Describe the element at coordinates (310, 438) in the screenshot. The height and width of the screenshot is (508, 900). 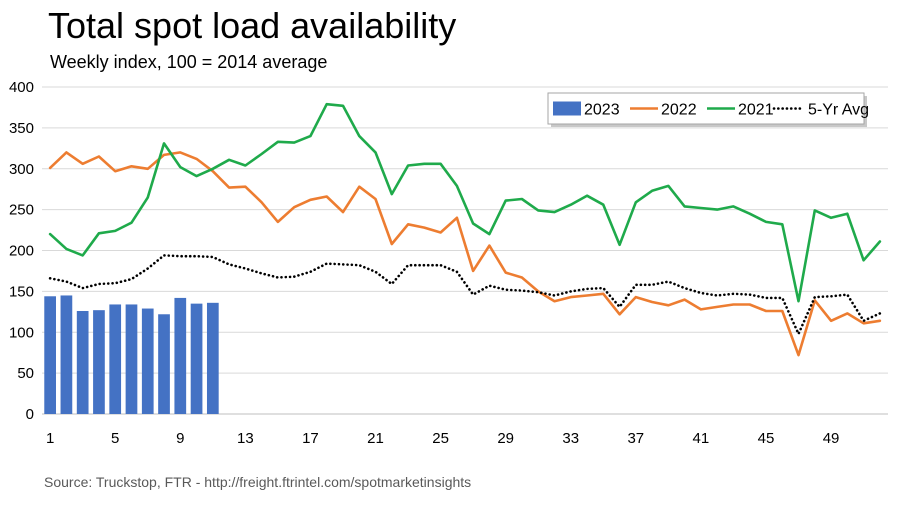
I see `x-tick-label: 17` at that location.